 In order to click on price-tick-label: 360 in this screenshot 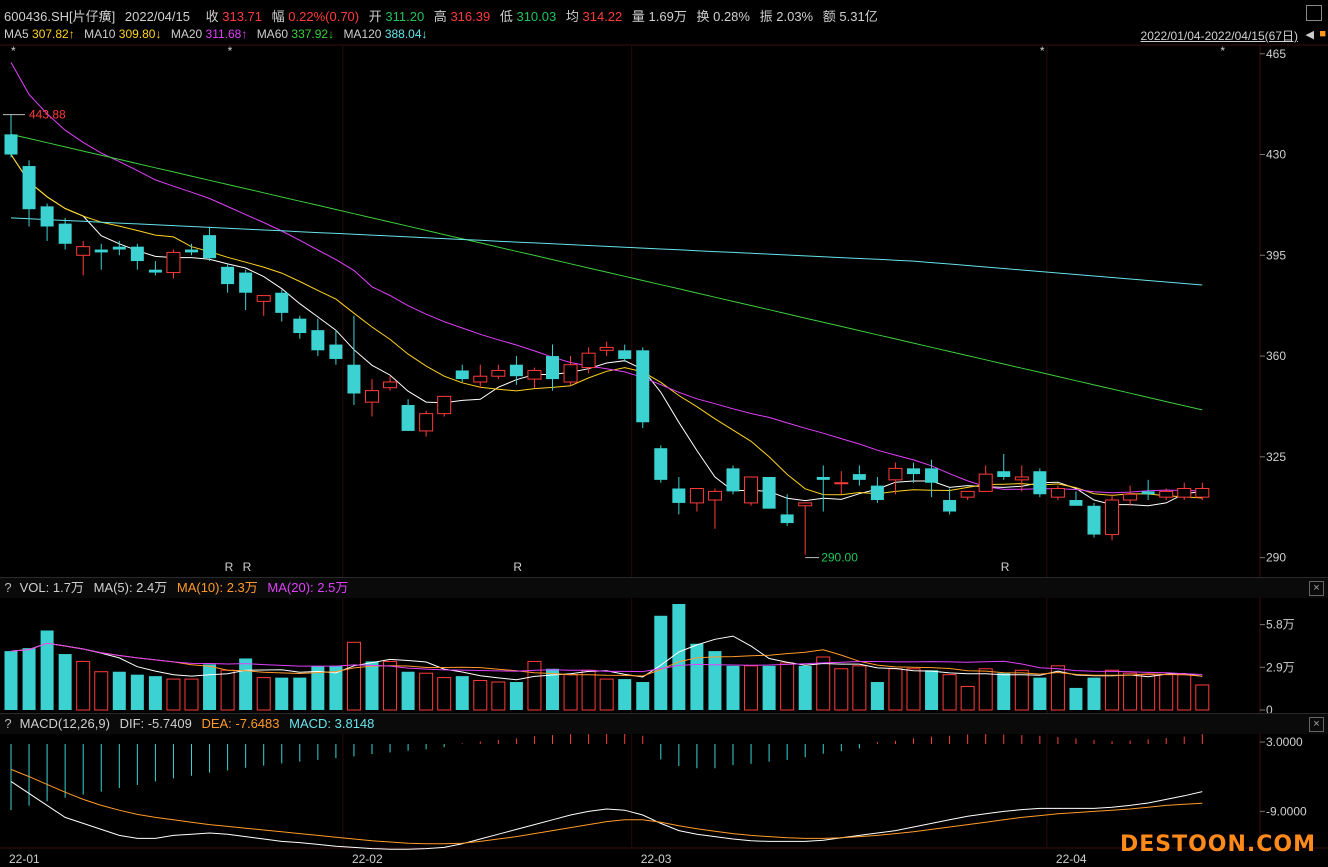, I will do `click(1276, 356)`.